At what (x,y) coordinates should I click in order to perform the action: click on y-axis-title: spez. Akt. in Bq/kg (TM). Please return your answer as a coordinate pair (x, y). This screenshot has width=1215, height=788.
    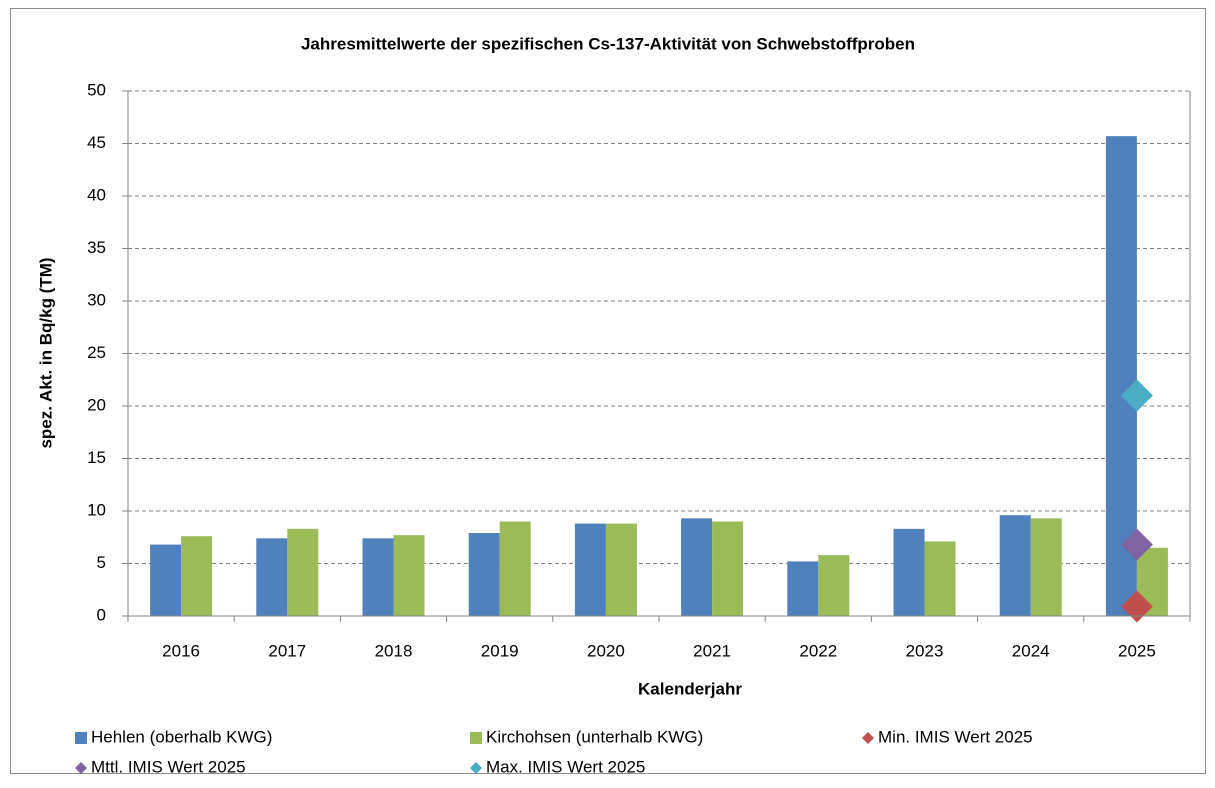
    Looking at the image, I should click on (45, 352).